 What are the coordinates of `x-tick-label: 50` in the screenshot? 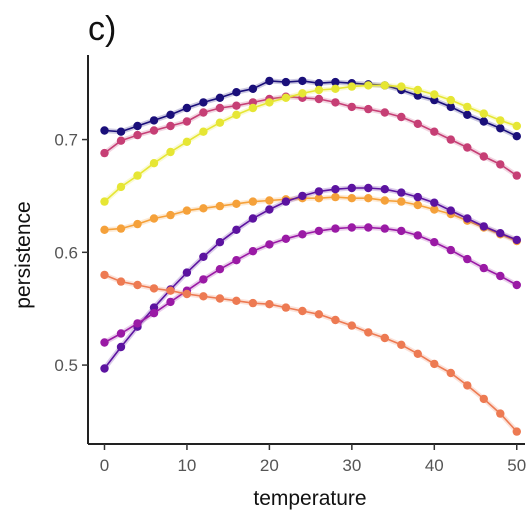 It's located at (516, 465).